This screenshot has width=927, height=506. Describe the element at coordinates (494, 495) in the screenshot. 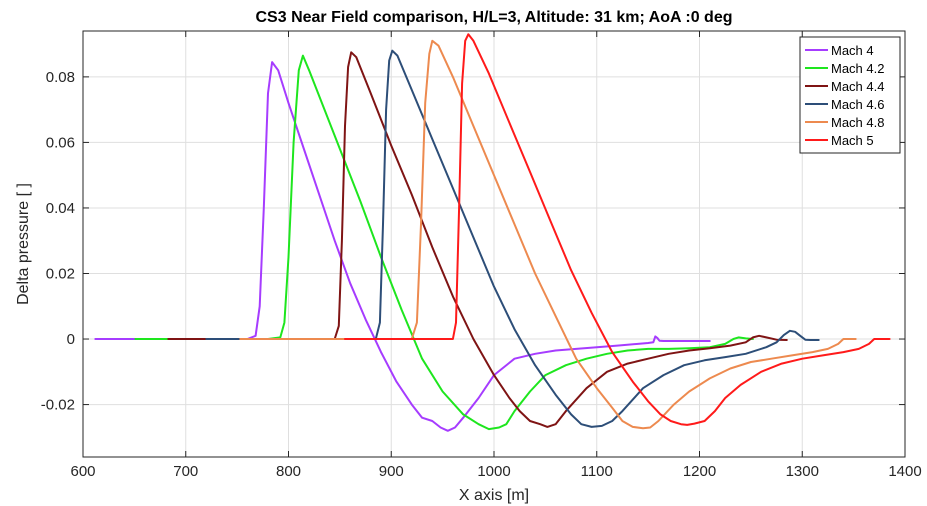

I see `x-axis-label: X axis [m]` at that location.